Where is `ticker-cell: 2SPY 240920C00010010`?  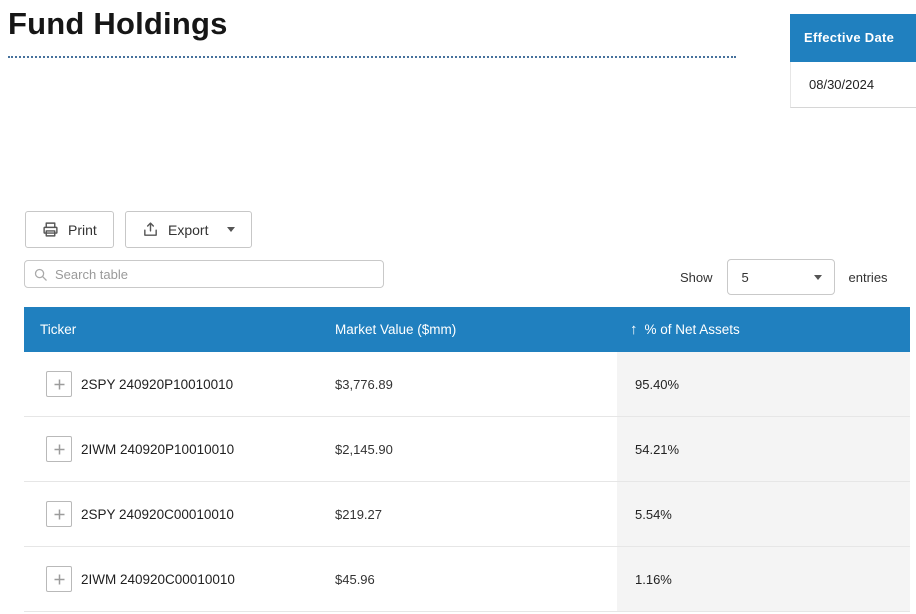 ticker-cell: 2SPY 240920C00010010 is located at coordinates (157, 514).